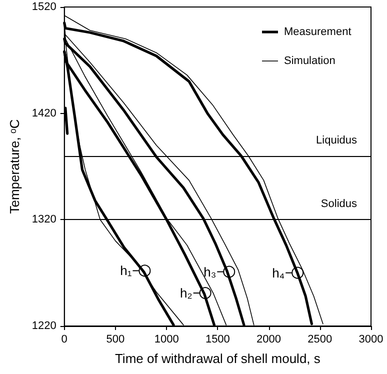 The width and height of the screenshot is (387, 374). What do you see at coordinates (269, 340) in the screenshot?
I see `x-tick-label: 2000` at bounding box center [269, 340].